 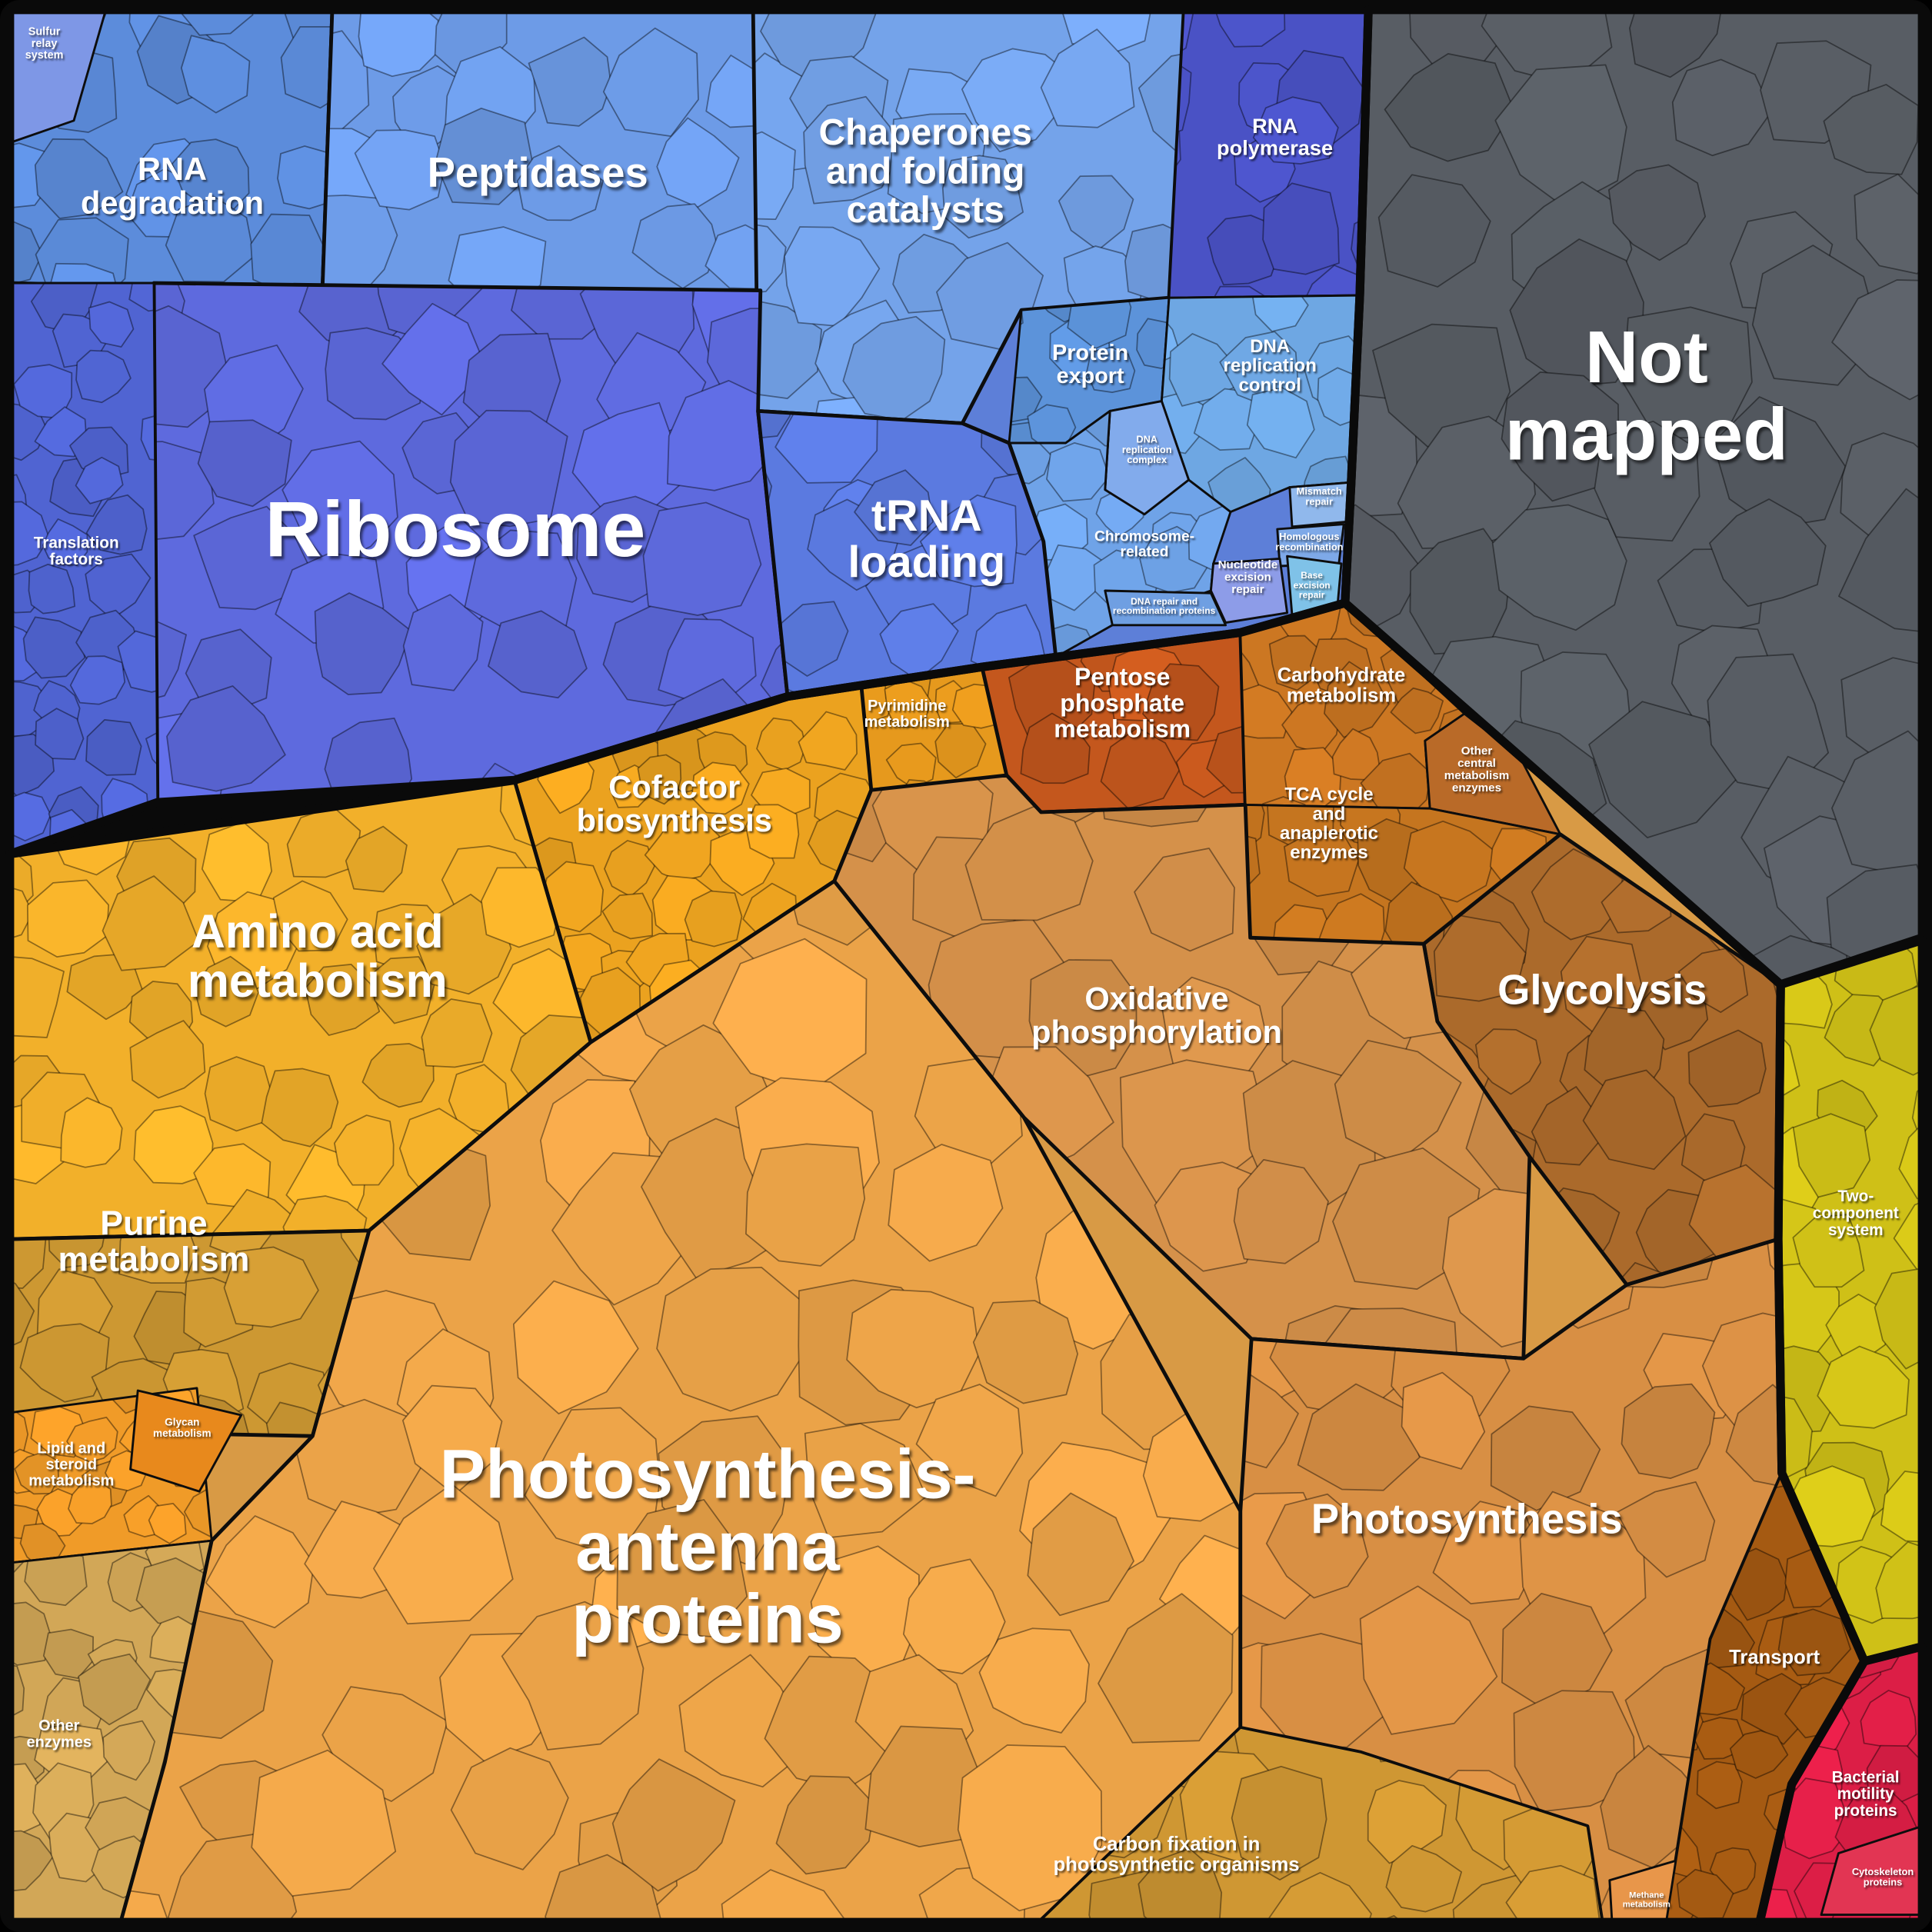 What do you see at coordinates (538, 172) in the screenshot?
I see `label-peptidases: Peptidases` at bounding box center [538, 172].